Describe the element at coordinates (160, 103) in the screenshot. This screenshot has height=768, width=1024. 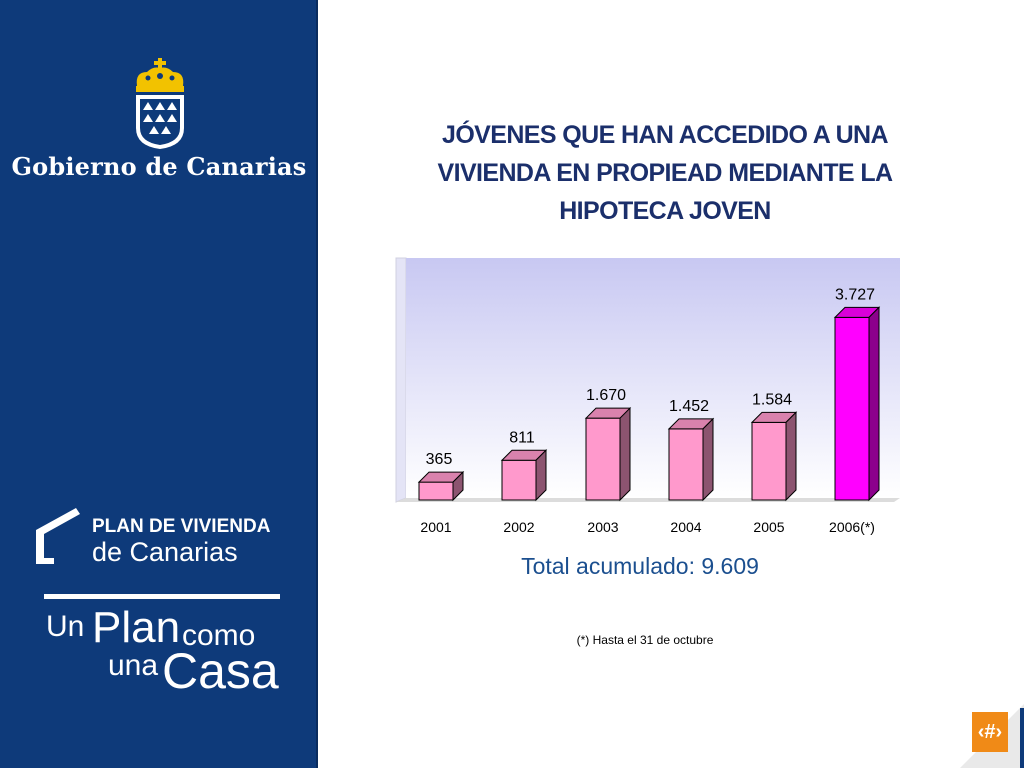
I see `crown-shield-logo` at that location.